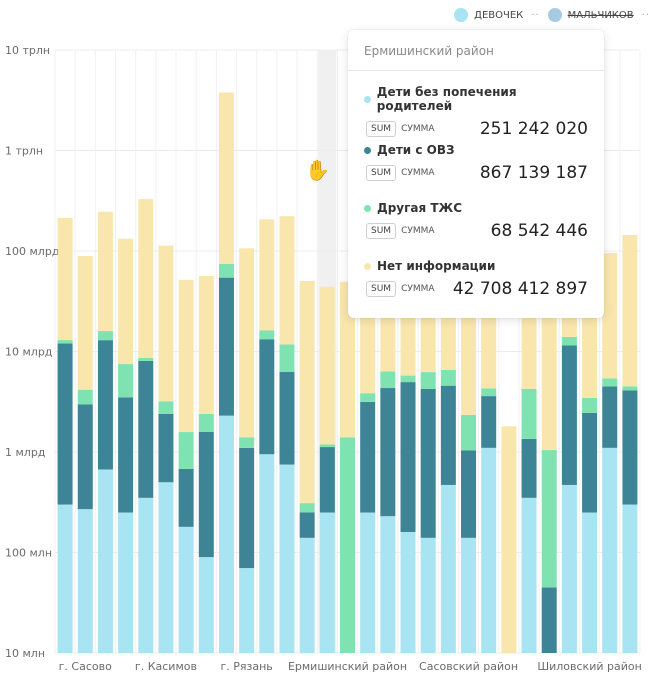 This screenshot has width=664, height=680. What do you see at coordinates (589, 666) in the screenshot?
I see `x-tick-label: Шиловский район` at bounding box center [589, 666].